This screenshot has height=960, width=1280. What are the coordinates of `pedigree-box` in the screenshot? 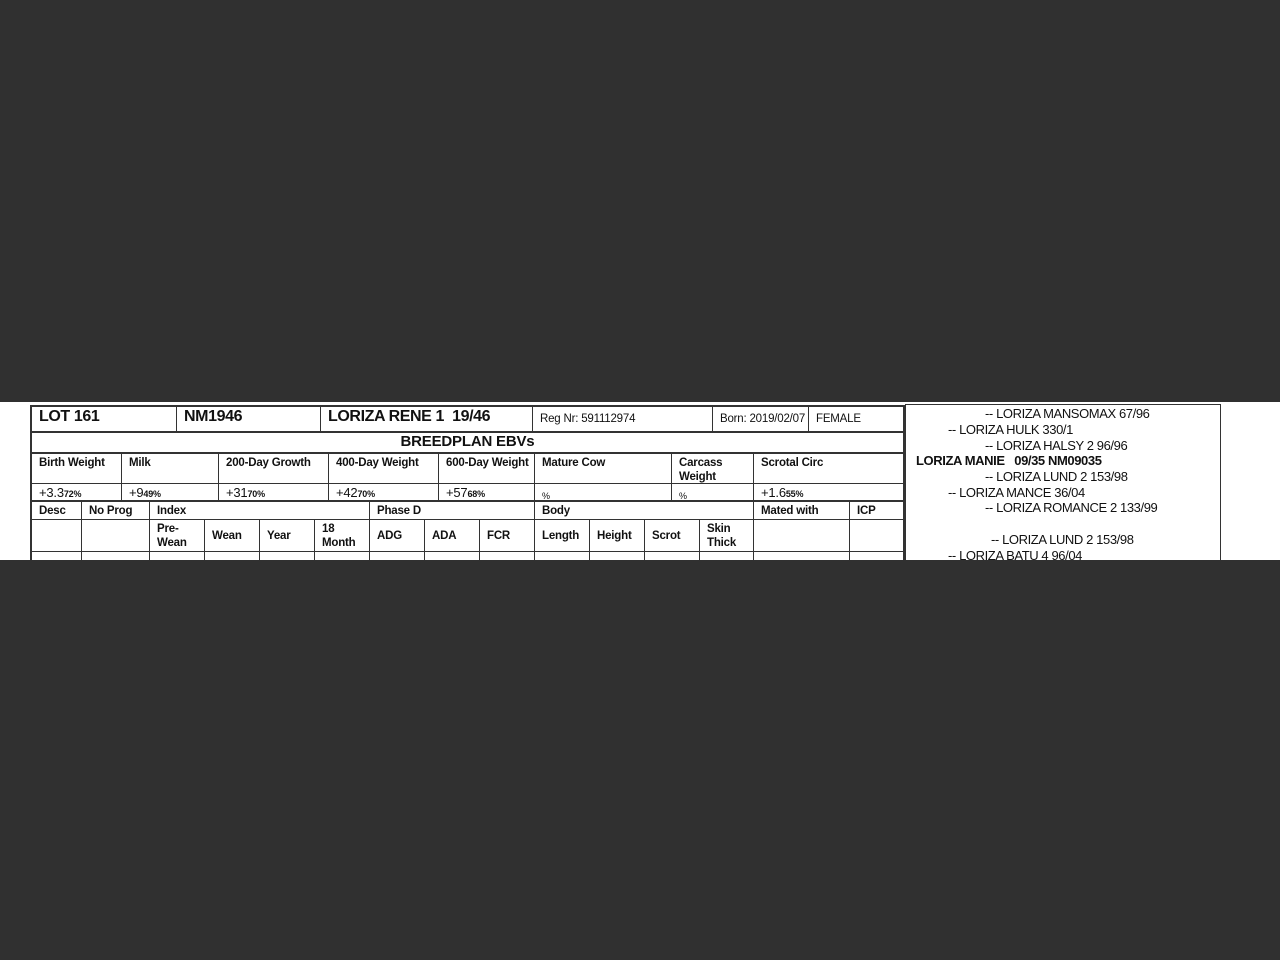 It's located at (1063, 482).